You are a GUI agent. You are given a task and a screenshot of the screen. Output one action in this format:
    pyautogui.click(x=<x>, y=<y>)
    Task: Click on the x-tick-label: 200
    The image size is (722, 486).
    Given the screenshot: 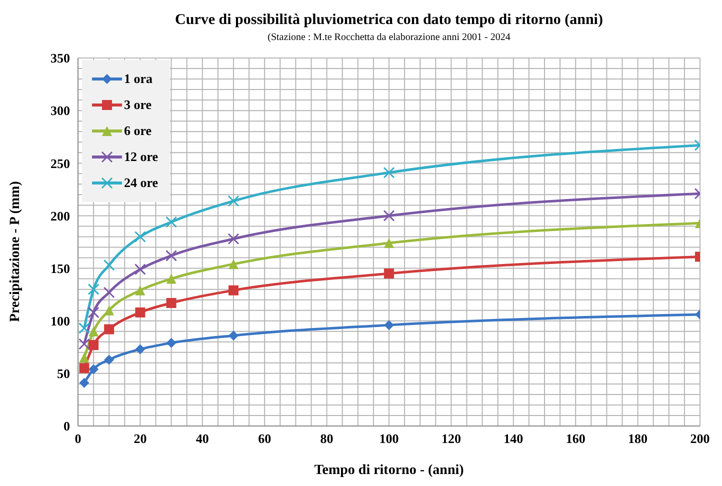 What is the action you would take?
    pyautogui.click(x=700, y=438)
    